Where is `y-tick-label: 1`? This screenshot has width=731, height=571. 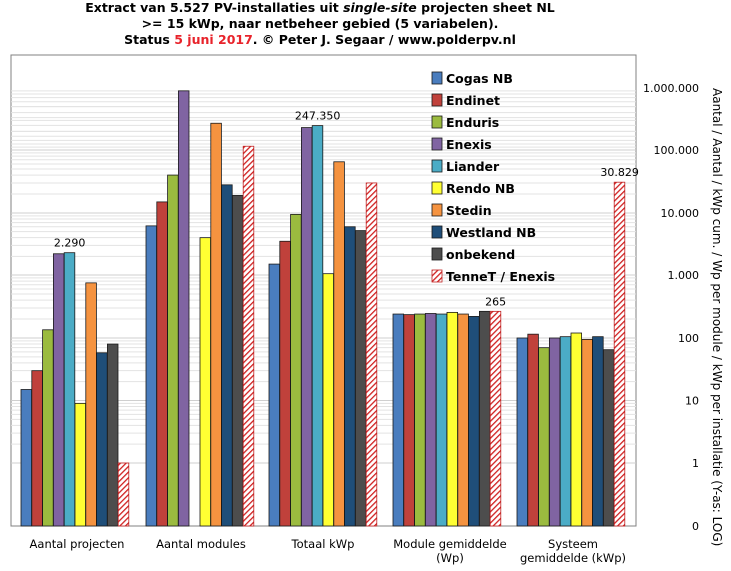 y-tick-label: 1 is located at coordinates (695, 463).